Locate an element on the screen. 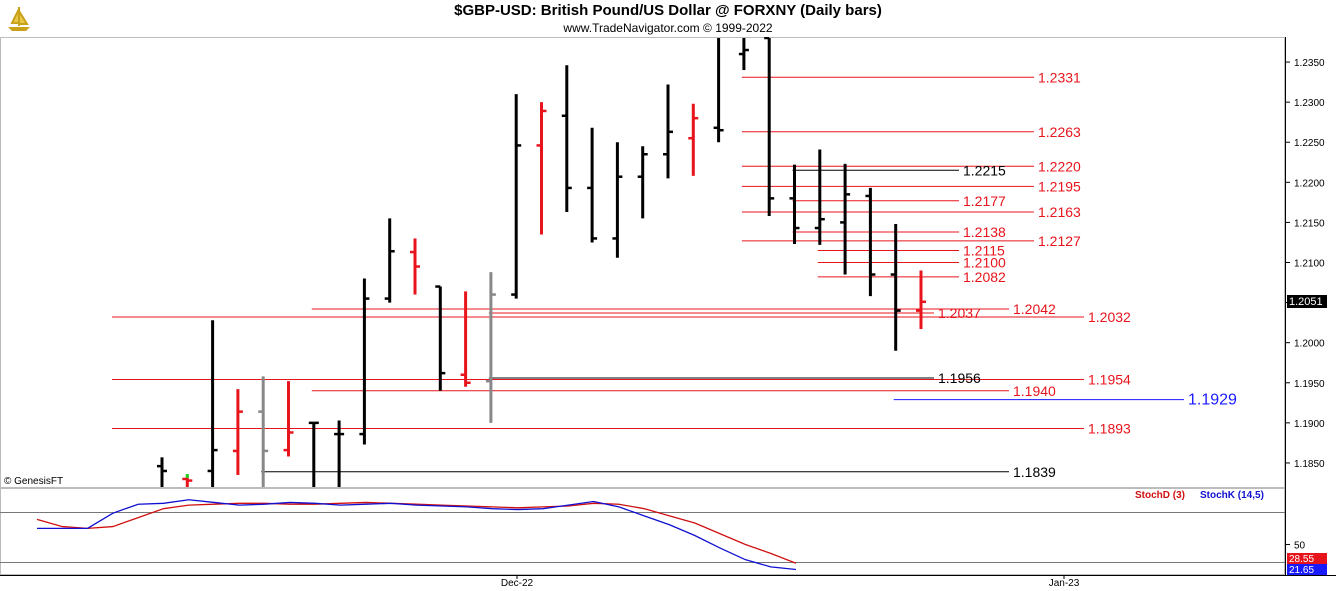 The height and width of the screenshot is (591, 1336). watermark: © GenesisFT is located at coordinates (33, 481).